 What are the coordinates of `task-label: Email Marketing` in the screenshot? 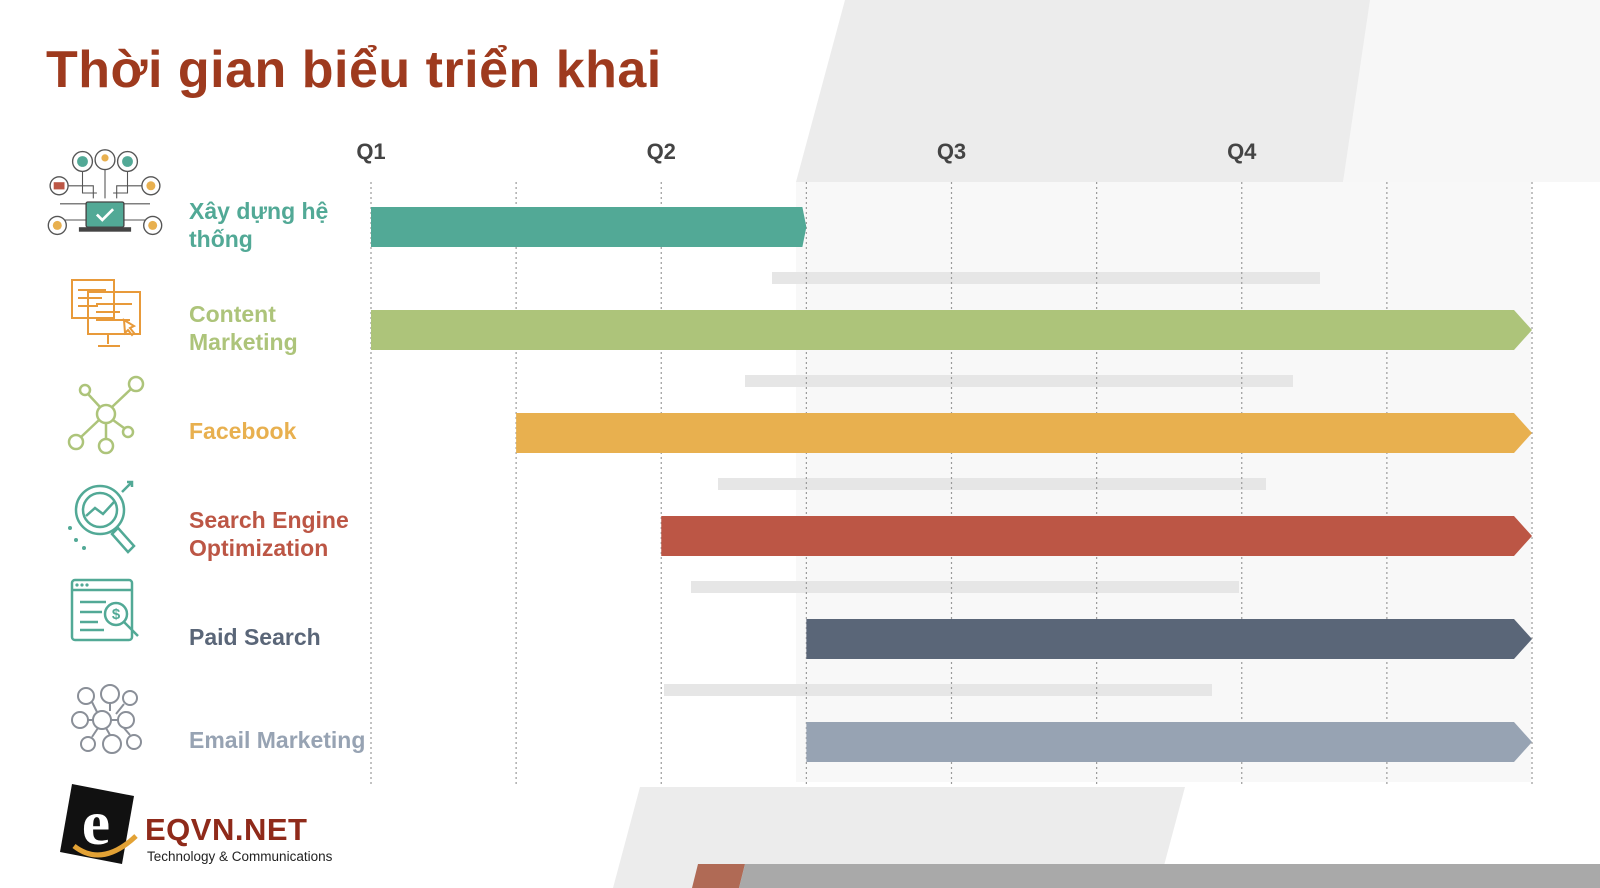 It's located at (284, 740).